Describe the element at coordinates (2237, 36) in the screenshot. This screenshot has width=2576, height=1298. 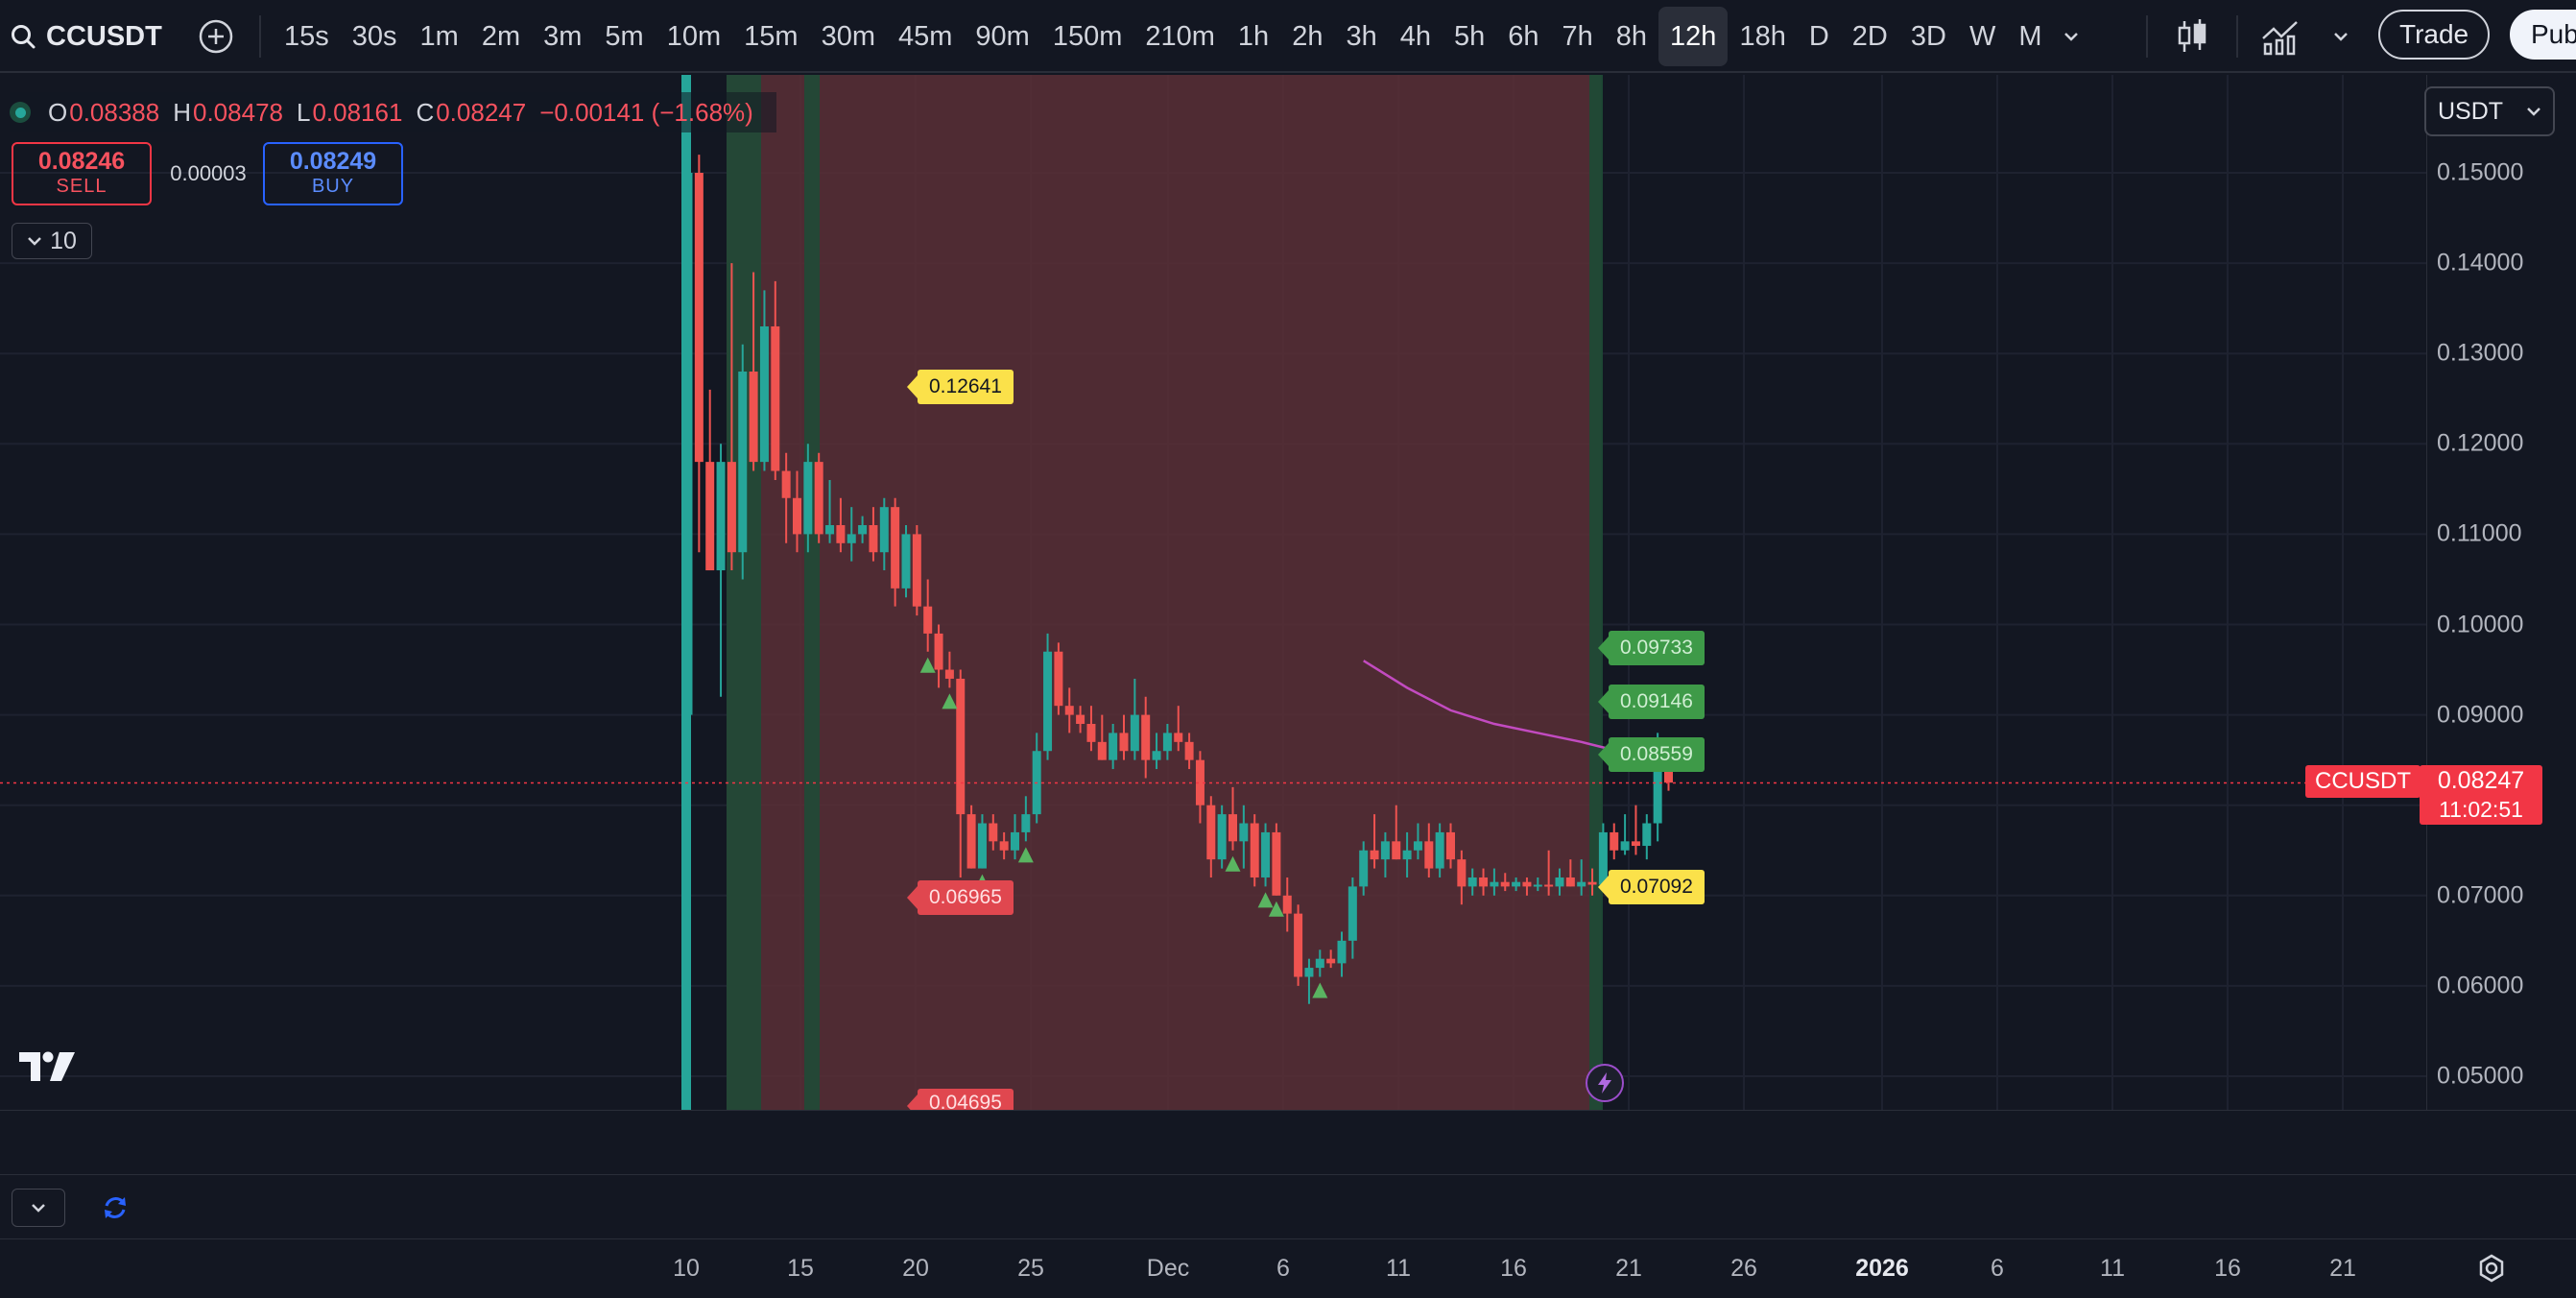
I see `toolbar-divider` at that location.